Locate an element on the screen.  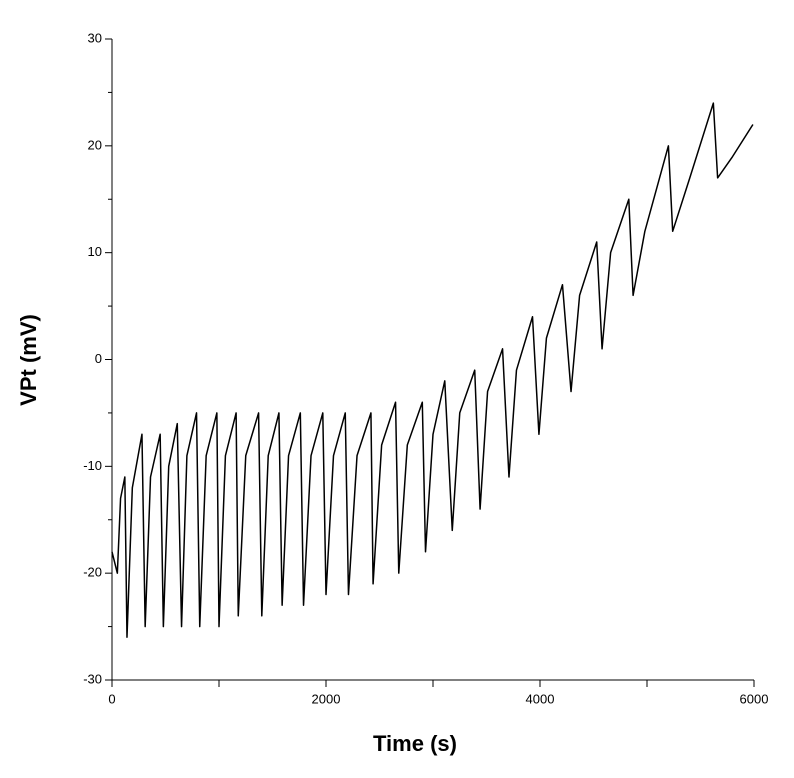
x-tick-label: 2000 is located at coordinates (326, 698).